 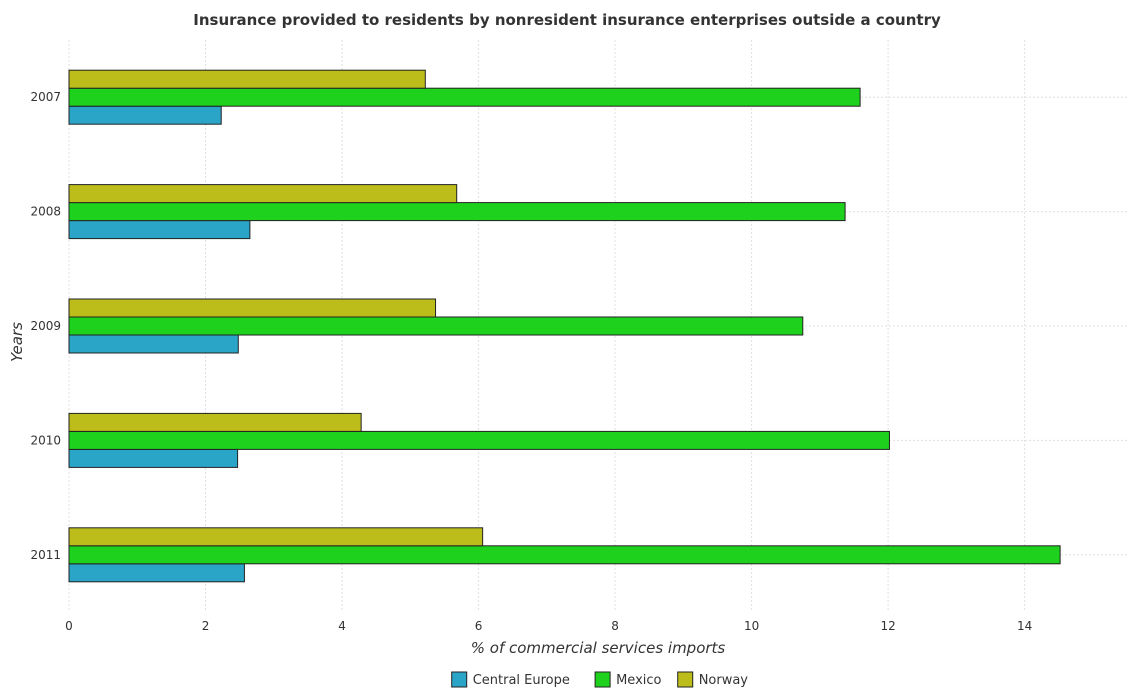 What do you see at coordinates (479, 626) in the screenshot?
I see `x-tick-label: 6` at bounding box center [479, 626].